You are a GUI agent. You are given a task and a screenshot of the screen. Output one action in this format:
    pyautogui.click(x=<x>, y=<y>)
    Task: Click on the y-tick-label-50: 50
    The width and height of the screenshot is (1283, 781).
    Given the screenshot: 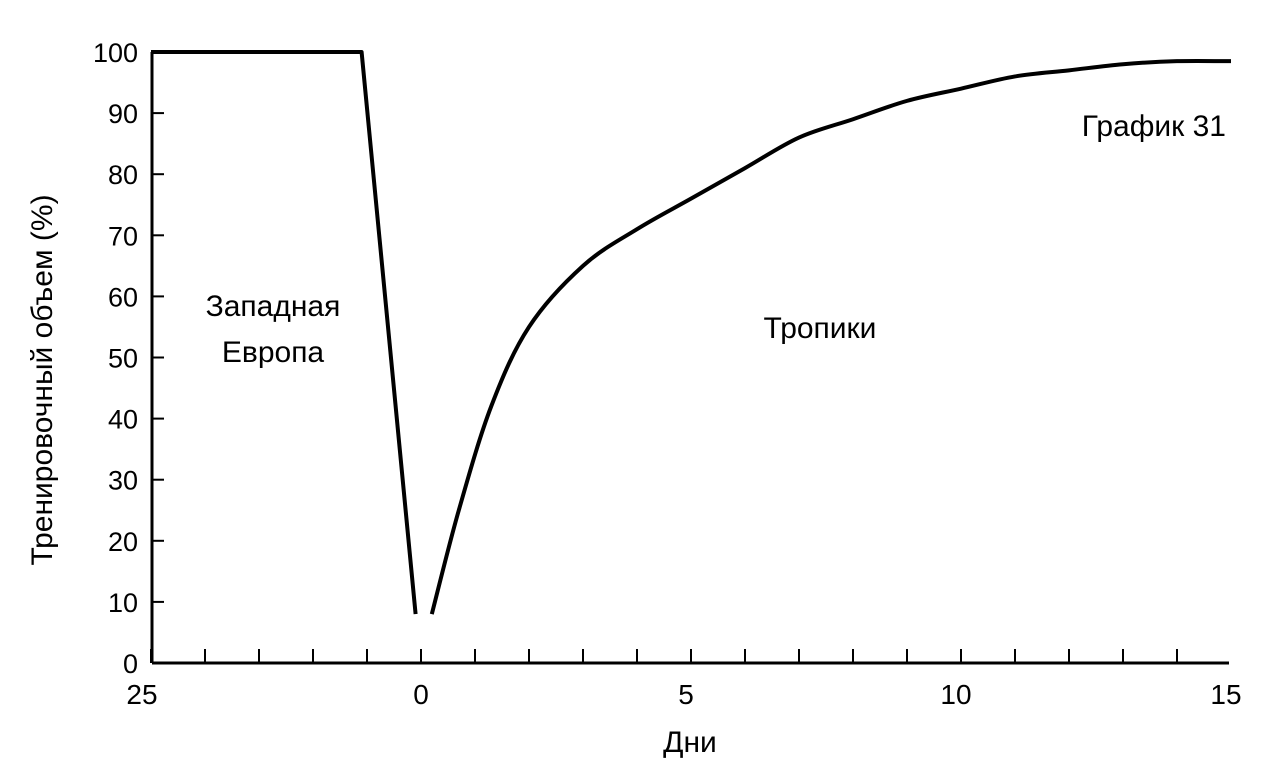 What is the action you would take?
    pyautogui.click(x=123, y=359)
    